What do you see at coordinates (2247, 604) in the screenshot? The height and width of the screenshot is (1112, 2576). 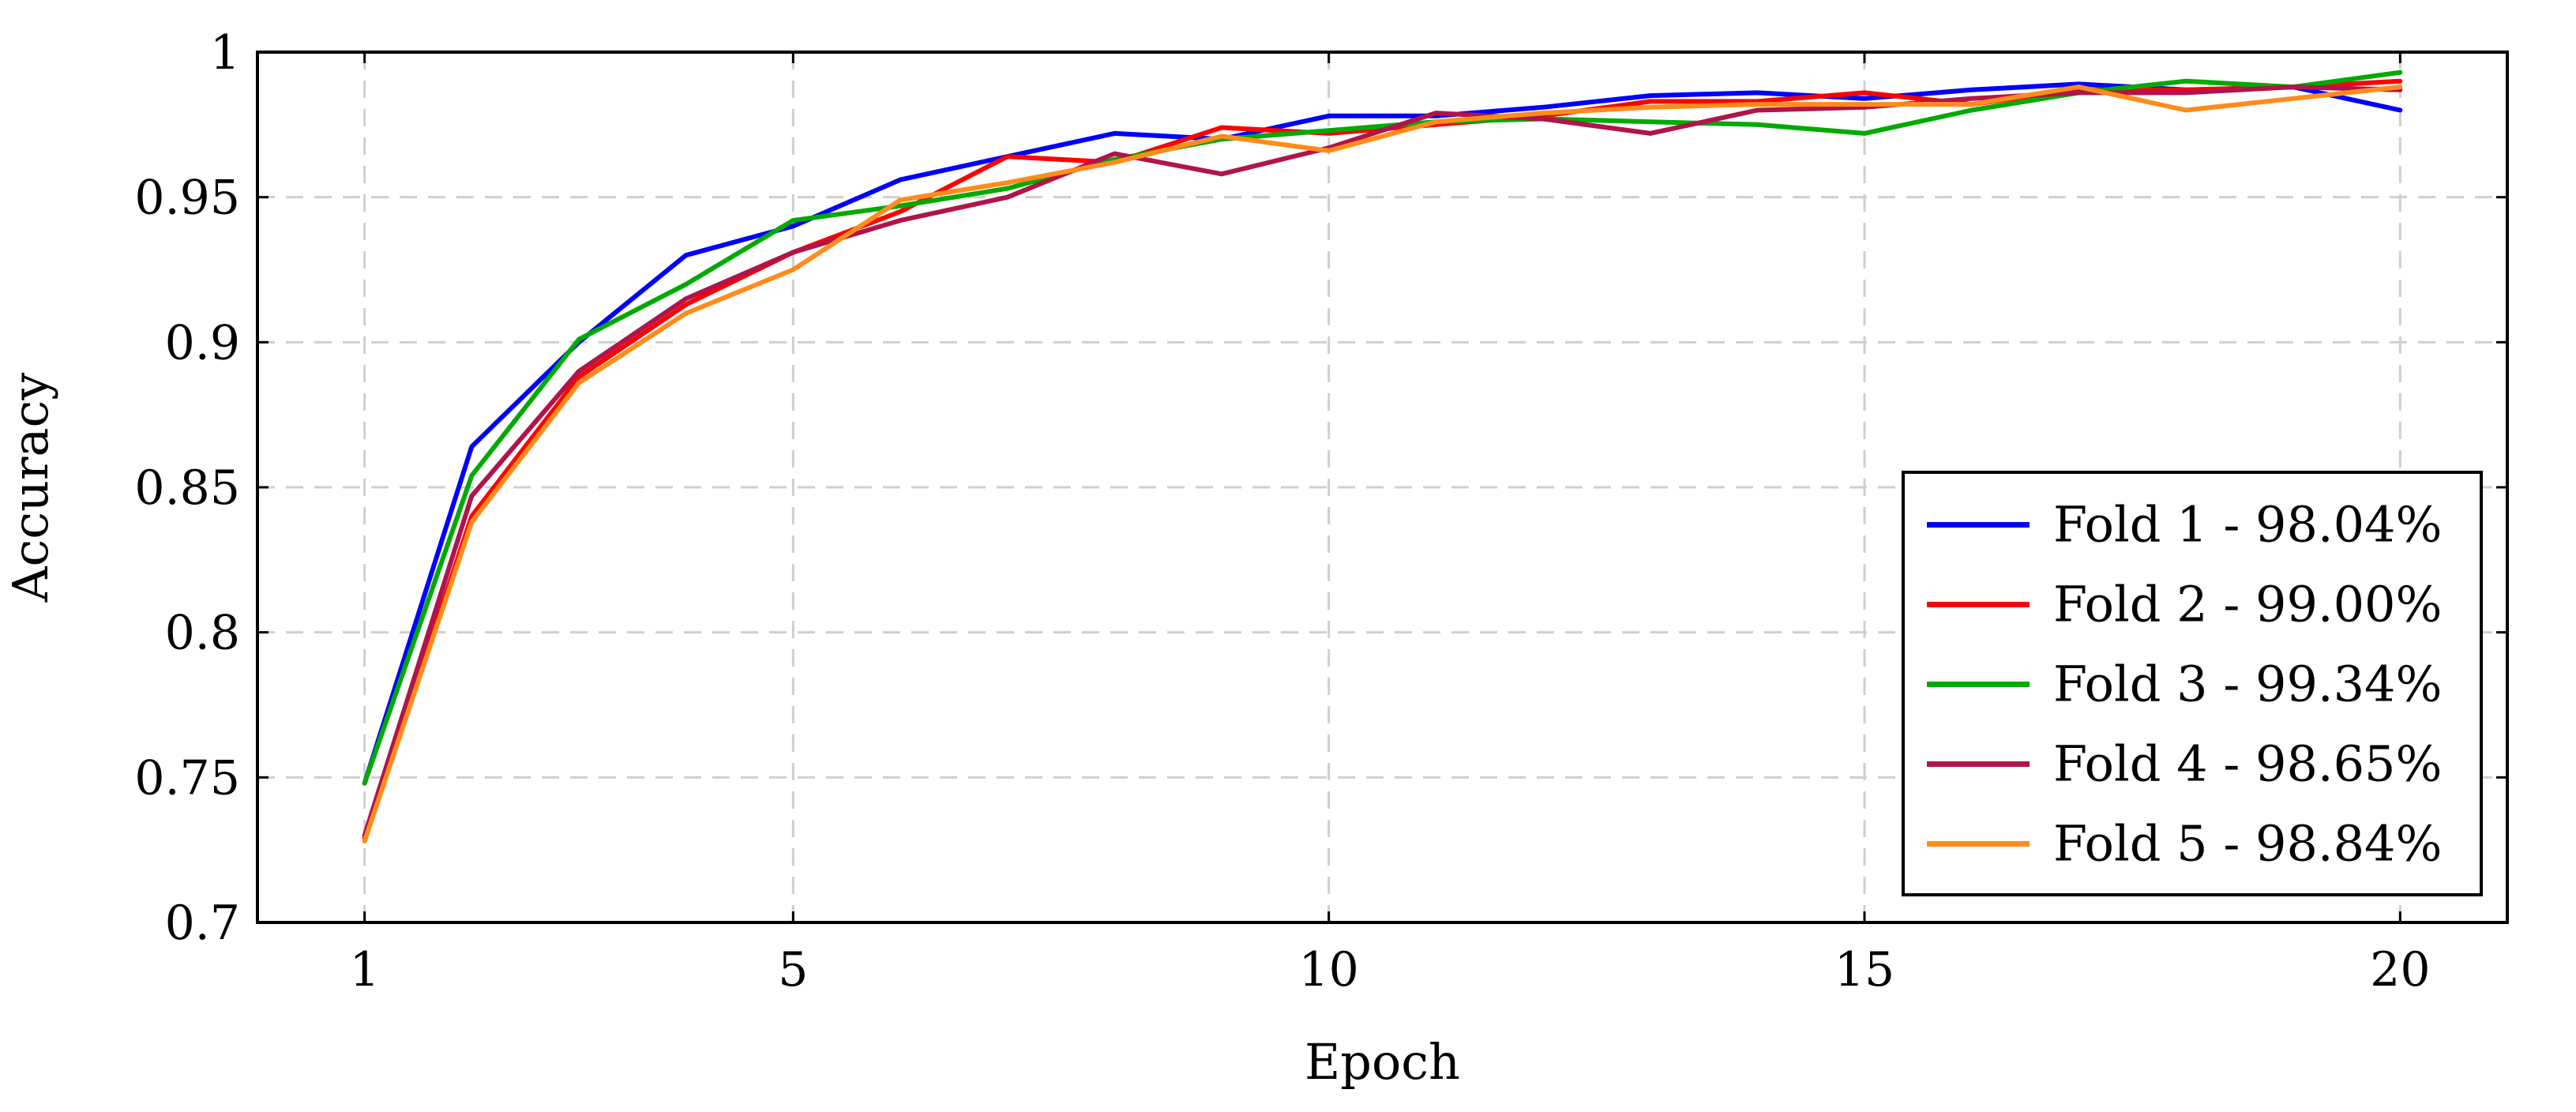 I see `legend-label-fold-2: Fold 2 - 99.00%` at bounding box center [2247, 604].